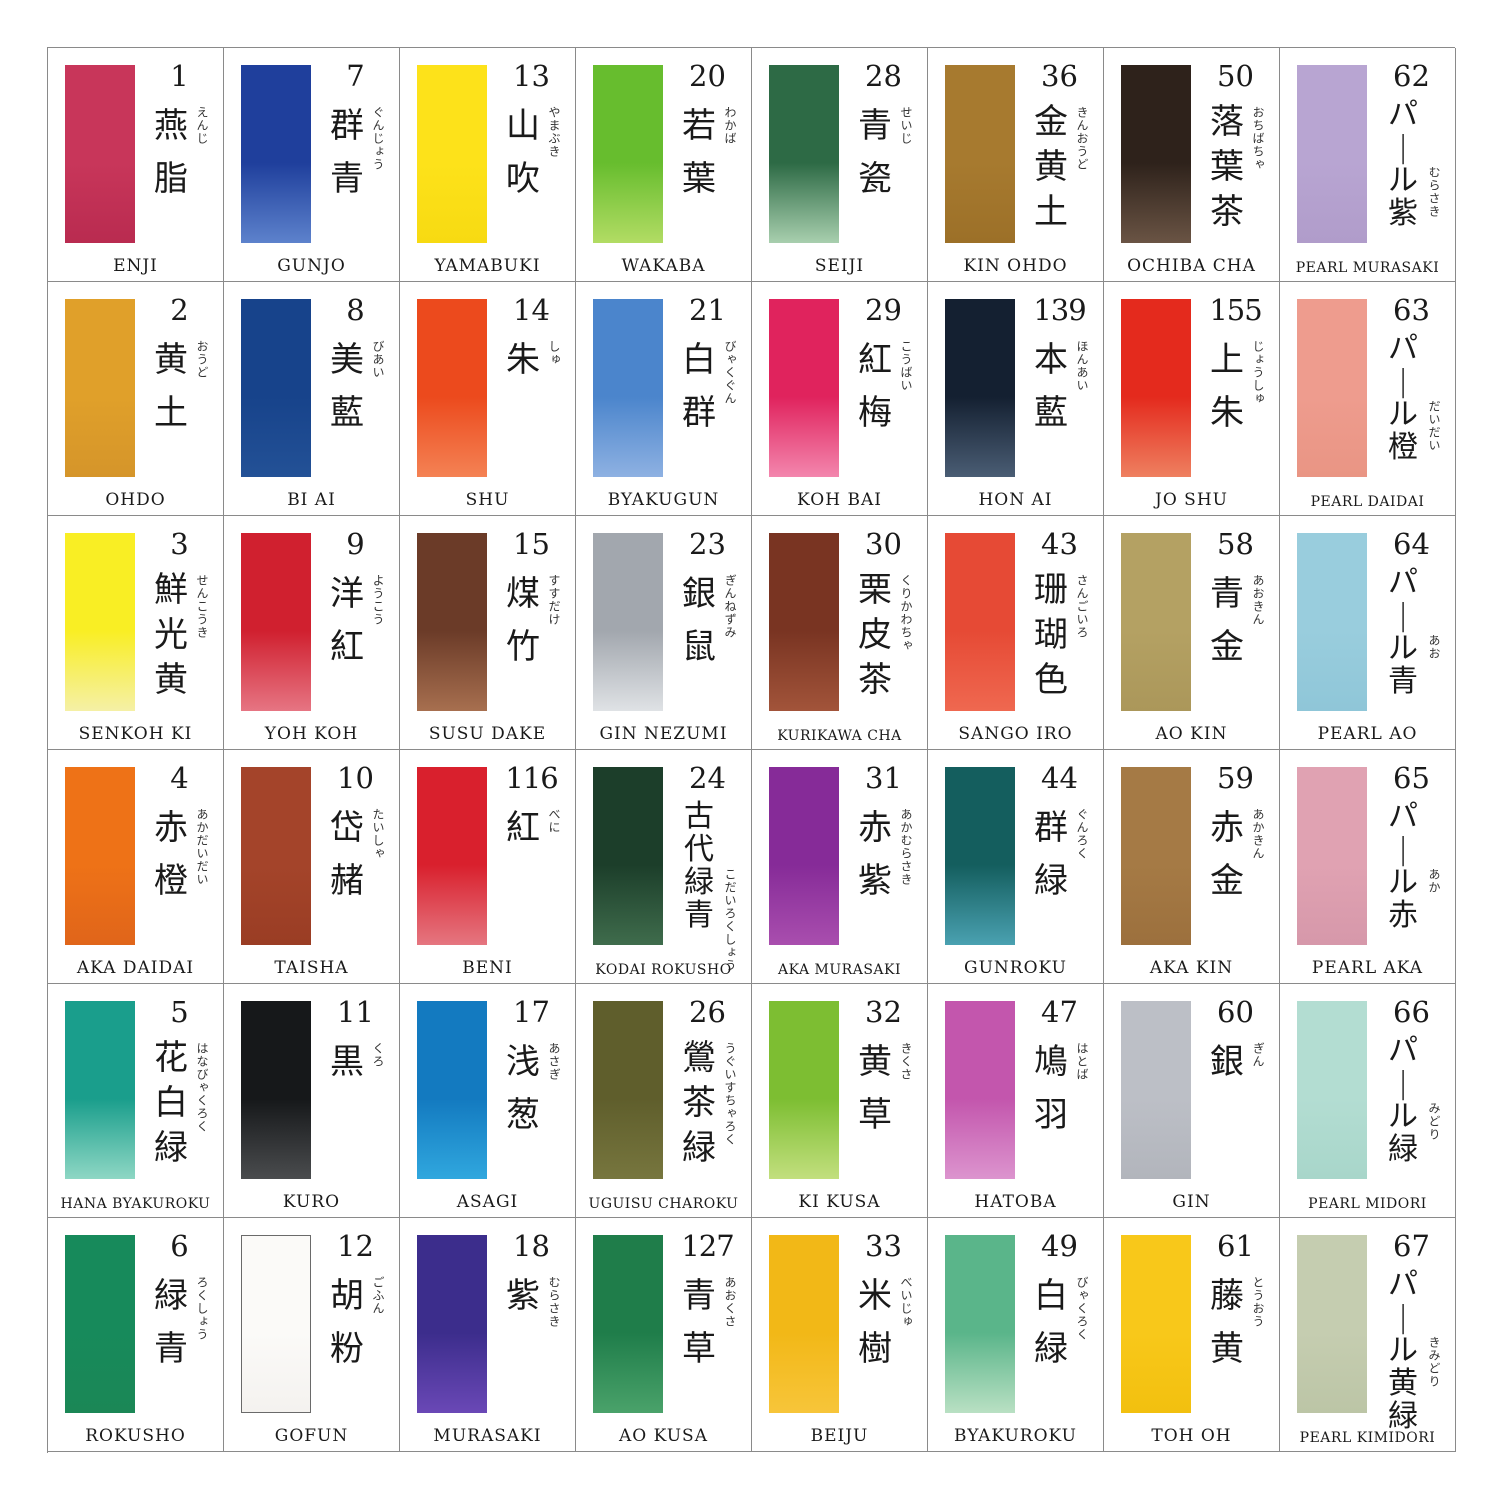  What do you see at coordinates (554, 132) in the screenshot?
I see `color-name-reading: やまぶき` at bounding box center [554, 132].